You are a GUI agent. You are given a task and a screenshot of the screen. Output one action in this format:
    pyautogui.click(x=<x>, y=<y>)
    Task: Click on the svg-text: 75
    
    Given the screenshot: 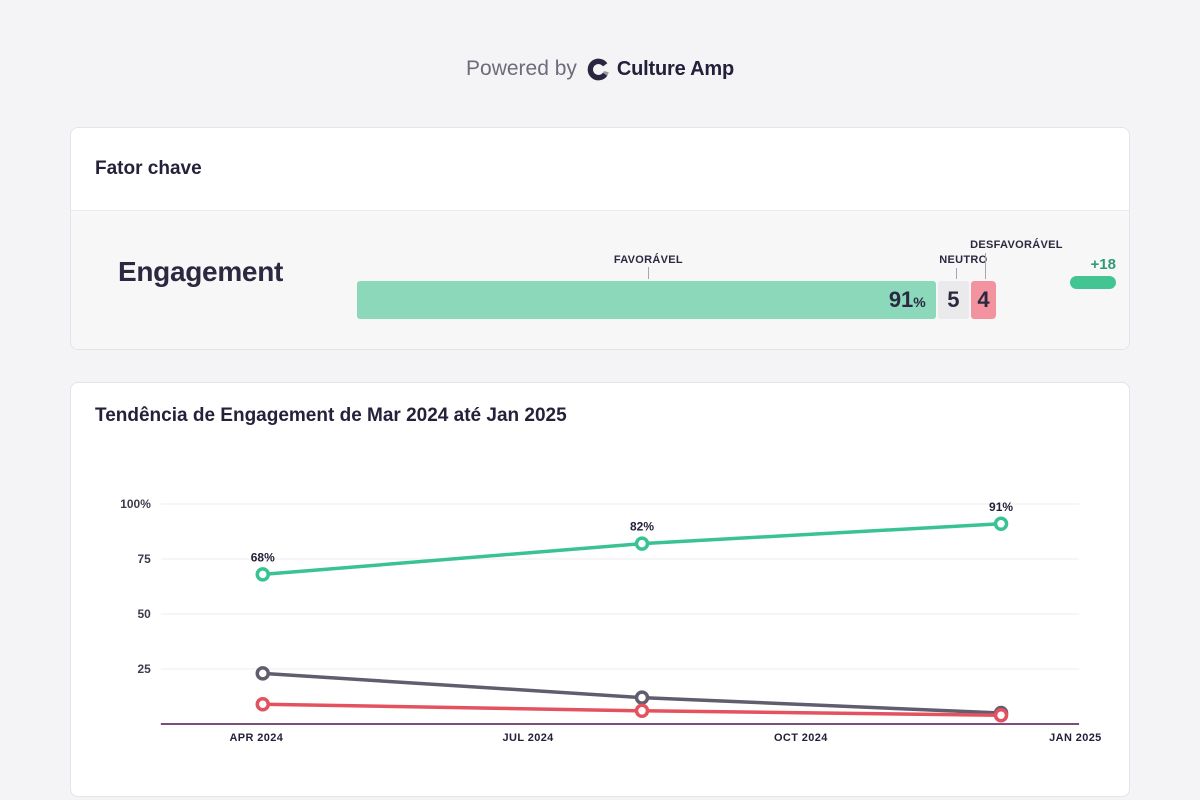 What is the action you would take?
    pyautogui.click(x=145, y=559)
    